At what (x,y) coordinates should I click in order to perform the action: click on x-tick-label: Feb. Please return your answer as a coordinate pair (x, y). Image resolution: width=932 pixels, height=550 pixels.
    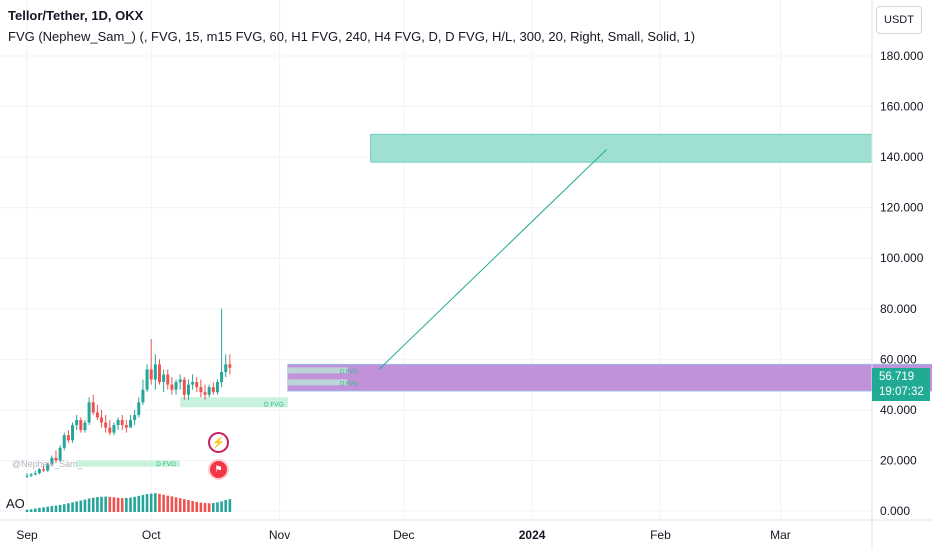
    Looking at the image, I should click on (660, 535).